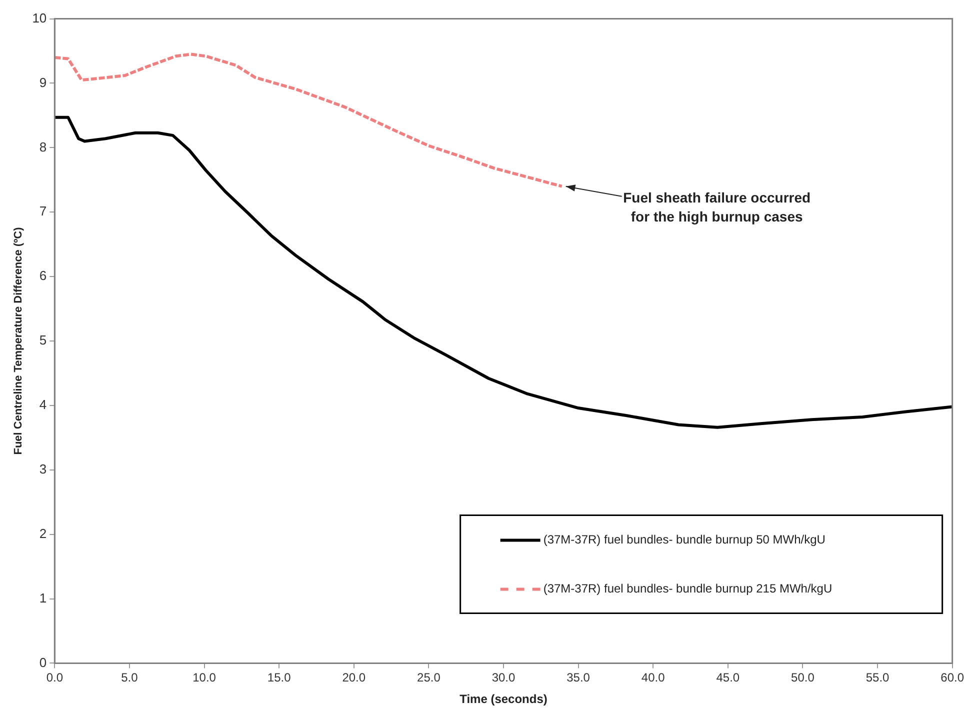  I want to click on y-tick-label: 10, so click(39, 18).